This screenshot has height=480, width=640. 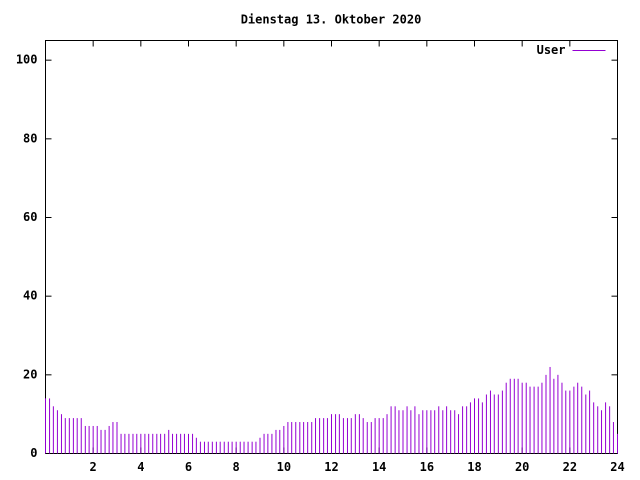 What do you see at coordinates (30, 374) in the screenshot?
I see `y-tick-label: 20` at bounding box center [30, 374].